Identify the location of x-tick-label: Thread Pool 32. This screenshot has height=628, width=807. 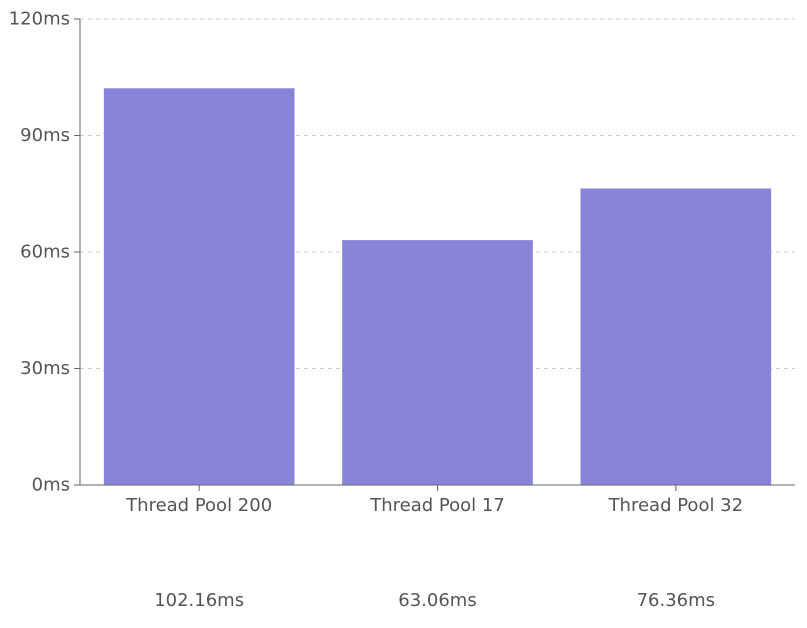
(676, 505).